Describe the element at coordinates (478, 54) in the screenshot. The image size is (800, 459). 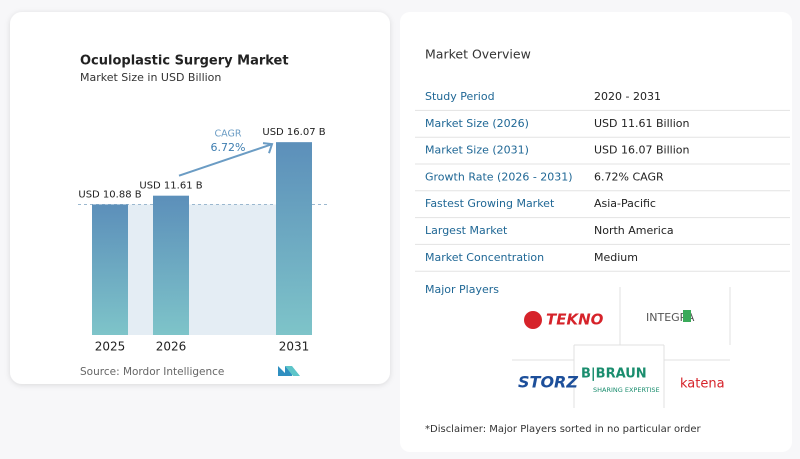
I see `overview-title: Market Overview` at that location.